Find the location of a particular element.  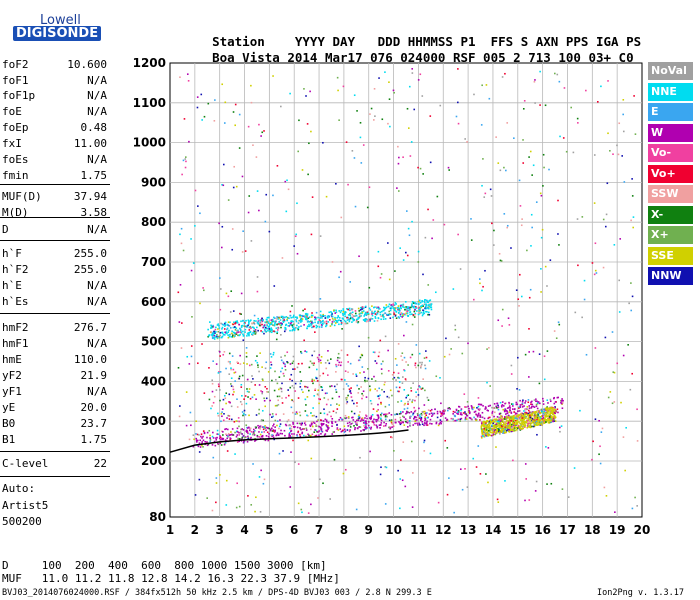

panel-divider is located at coordinates (55, 451).